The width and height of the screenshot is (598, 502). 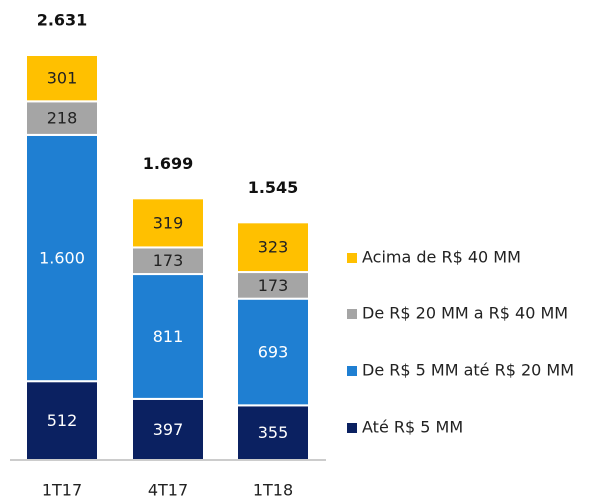 What do you see at coordinates (168, 490) in the screenshot?
I see `x-tick-label: 4T17` at bounding box center [168, 490].